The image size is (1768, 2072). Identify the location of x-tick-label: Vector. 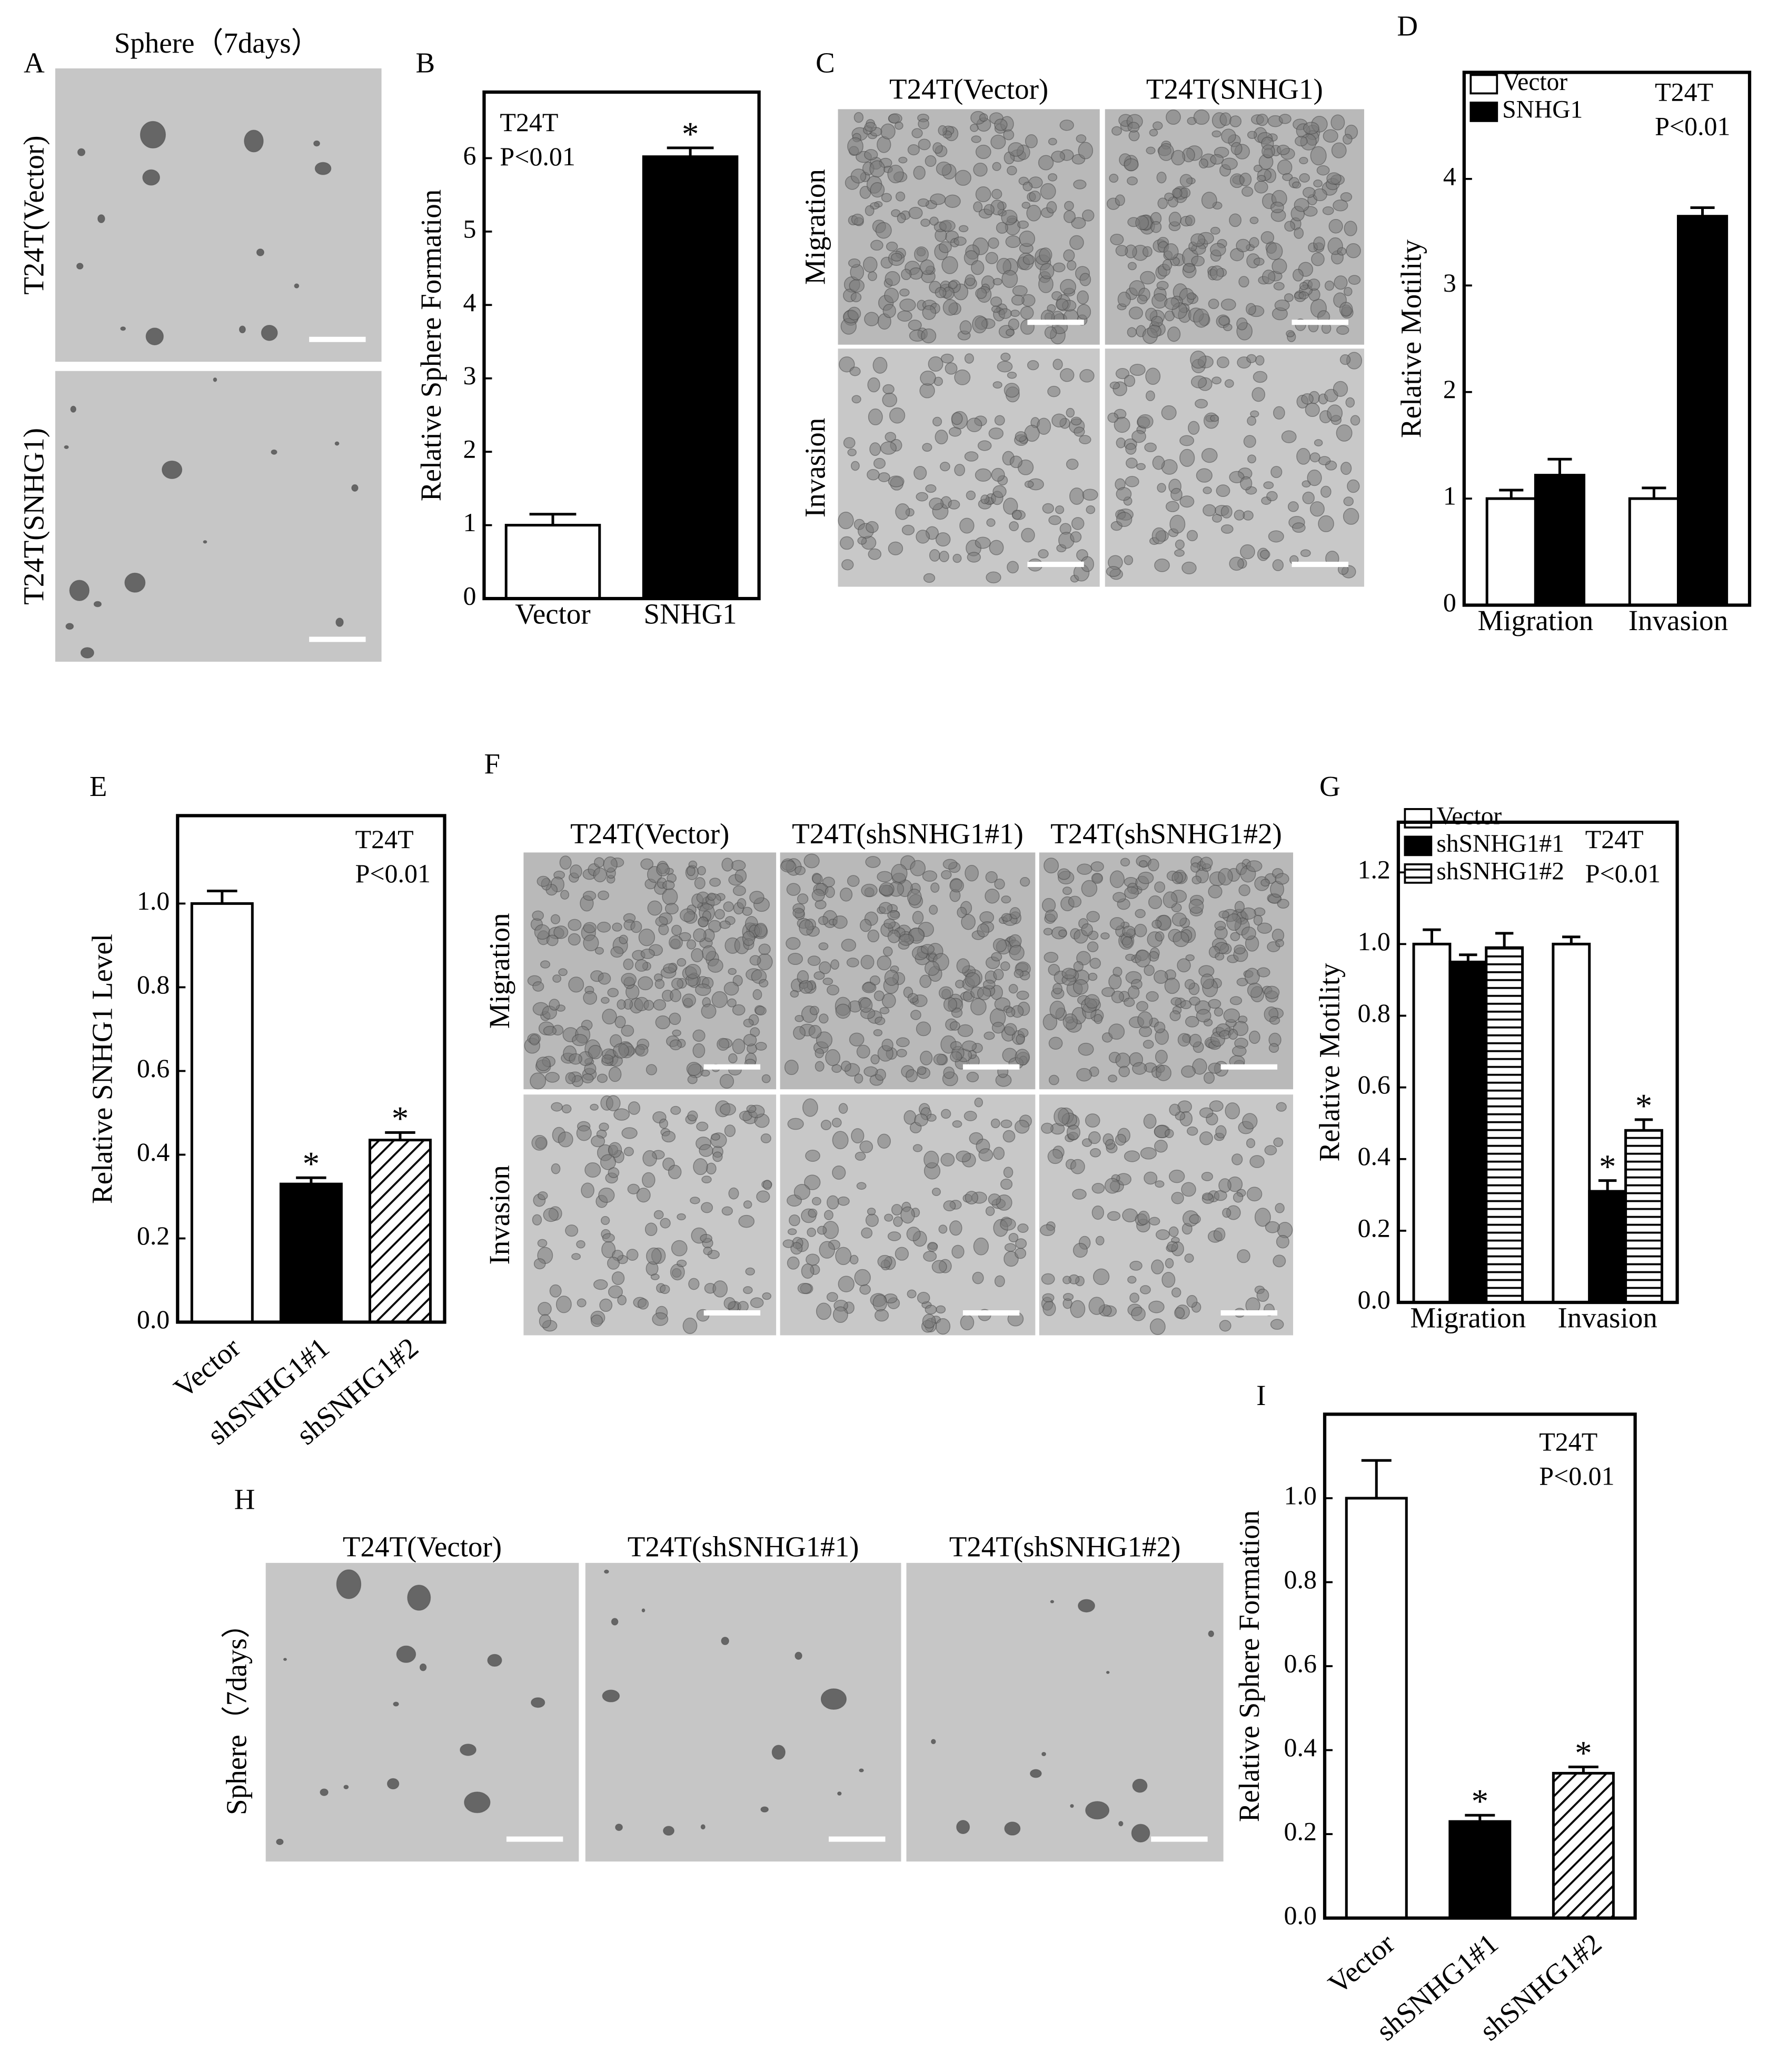
(207, 1367).